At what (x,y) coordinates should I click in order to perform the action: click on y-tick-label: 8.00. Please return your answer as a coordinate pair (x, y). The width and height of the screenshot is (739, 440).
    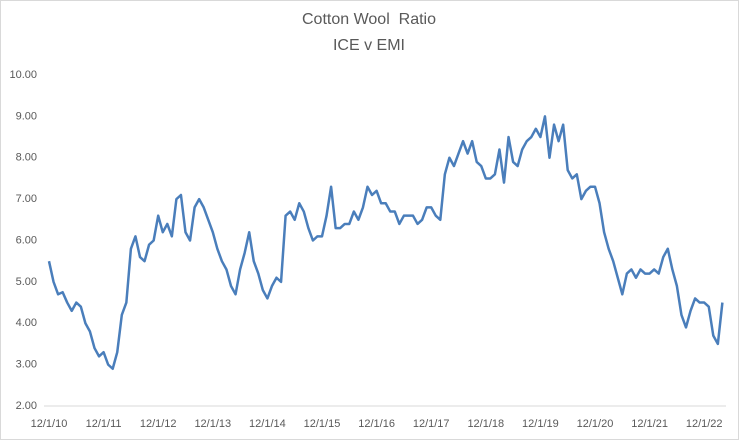
    Looking at the image, I should click on (26, 158).